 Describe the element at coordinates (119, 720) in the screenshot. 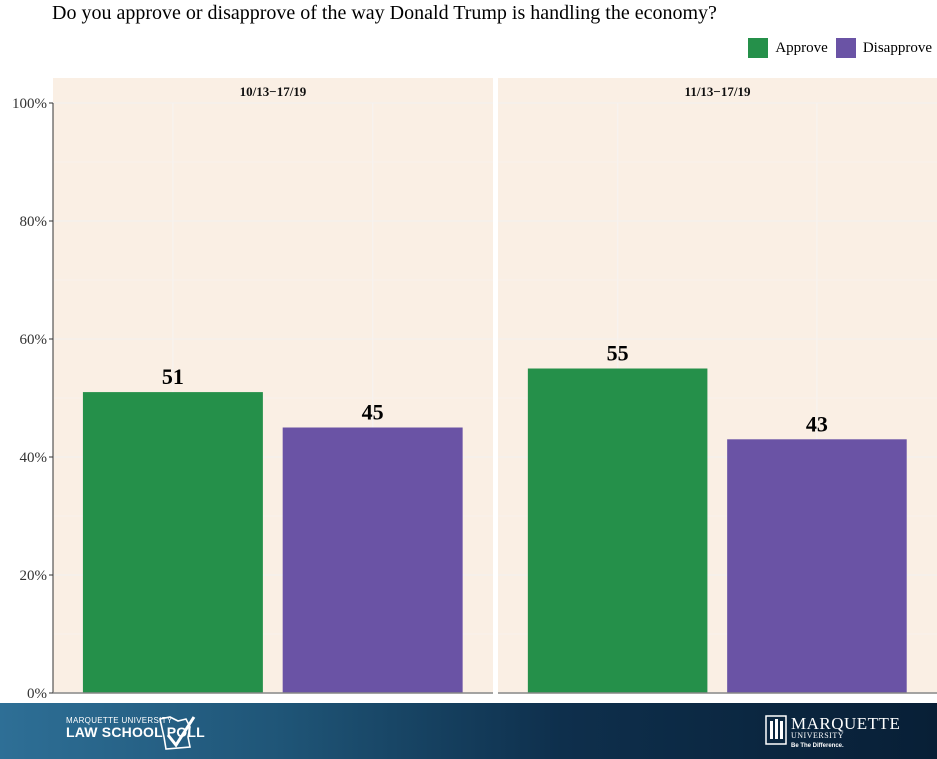

I see `logo-line-1: MARQUETTE UNIVERSITY` at that location.